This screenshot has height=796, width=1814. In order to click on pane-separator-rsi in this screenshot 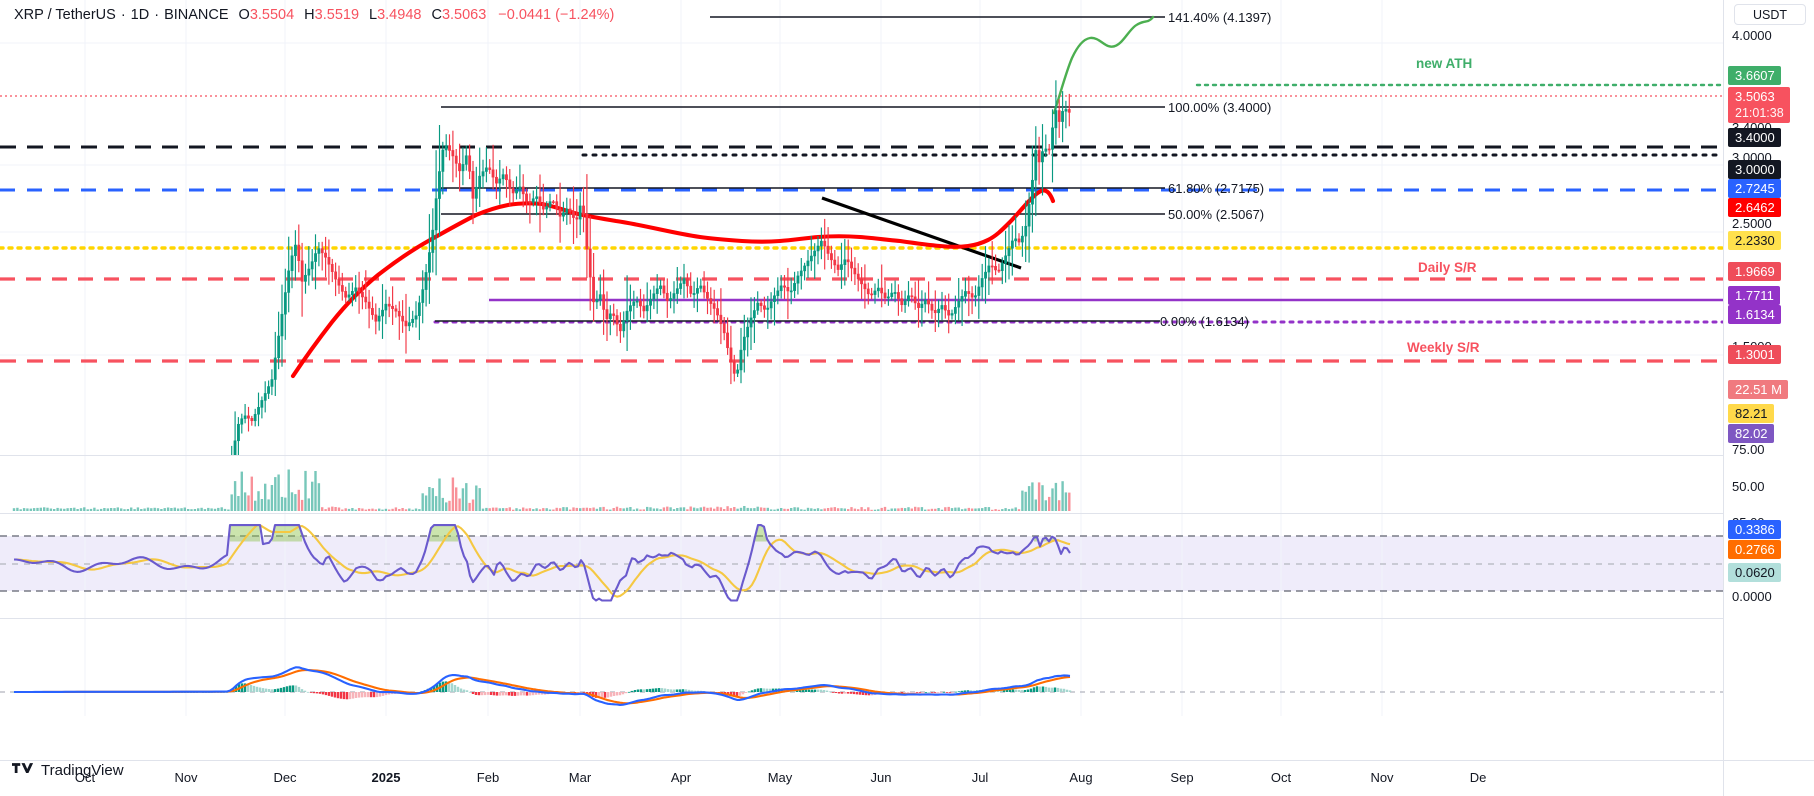, I will do `click(861, 513)`.